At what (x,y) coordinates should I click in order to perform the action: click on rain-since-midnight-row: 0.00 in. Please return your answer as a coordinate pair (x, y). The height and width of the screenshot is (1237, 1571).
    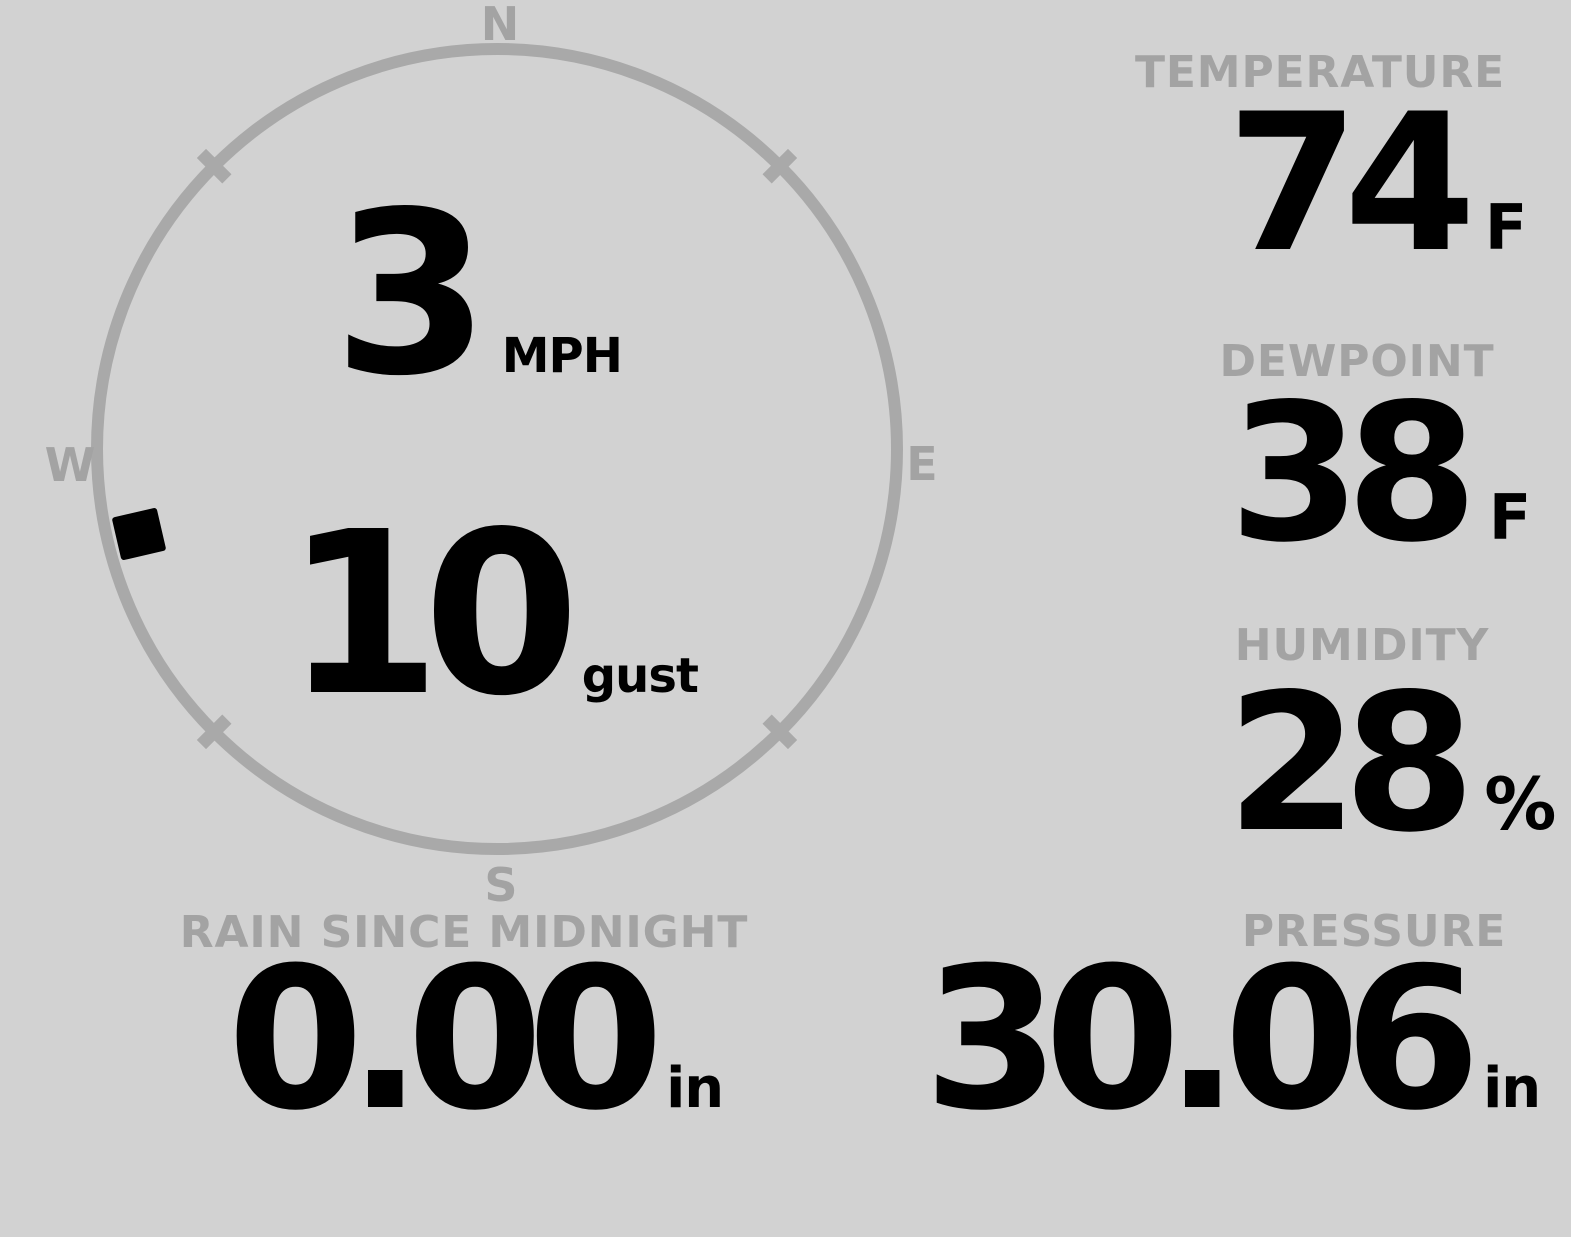
    Looking at the image, I should click on (475, 1040).